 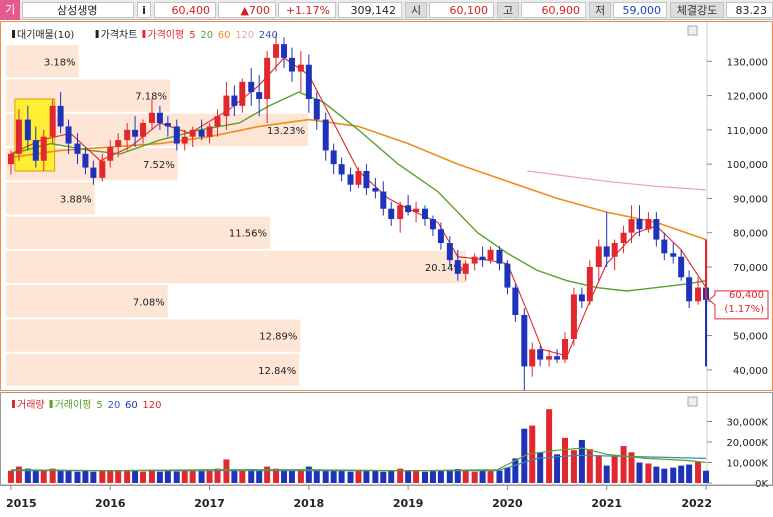 I want to click on price-legend-item: 대기매물(10), so click(x=45, y=35).